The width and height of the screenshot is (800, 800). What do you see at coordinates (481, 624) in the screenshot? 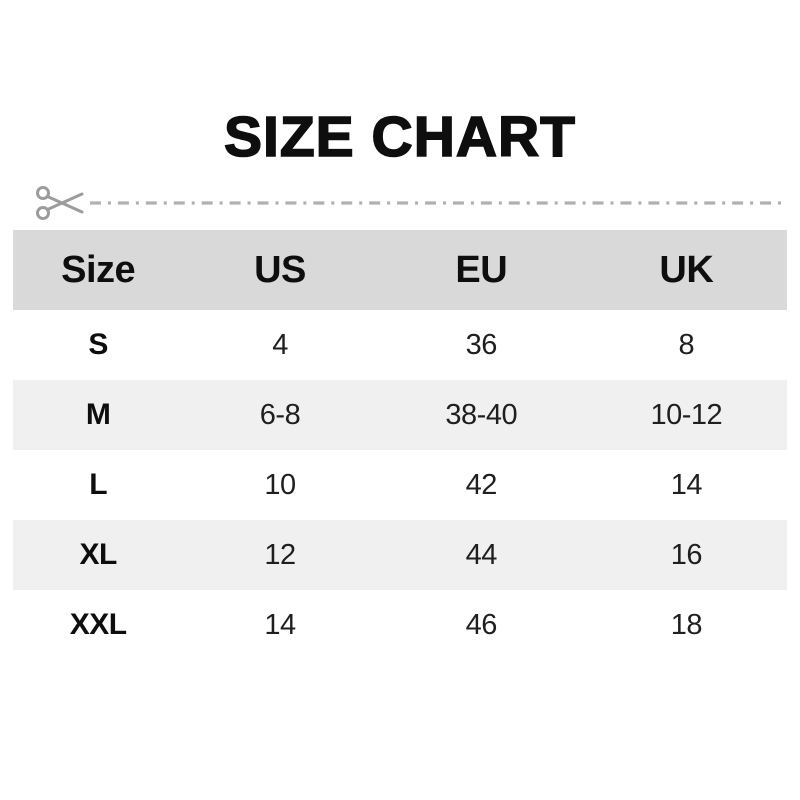
I see `eu-value: 46` at bounding box center [481, 624].